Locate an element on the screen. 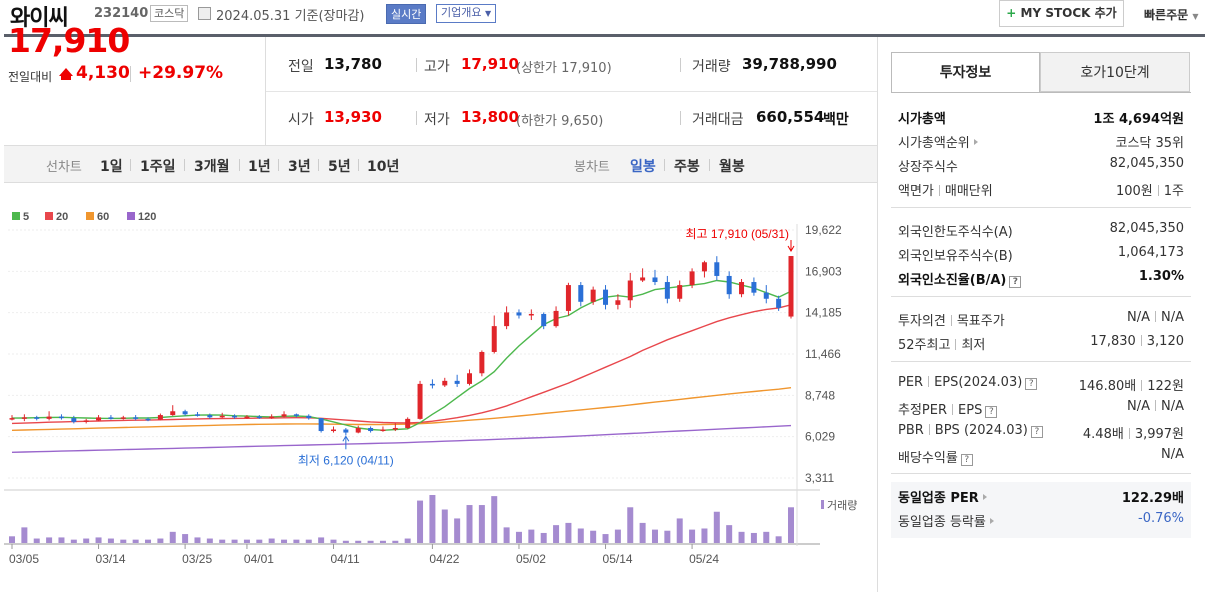 Image resolution: width=1209 pixels, height=592 pixels. label-text: 추정PER is located at coordinates (923, 410).